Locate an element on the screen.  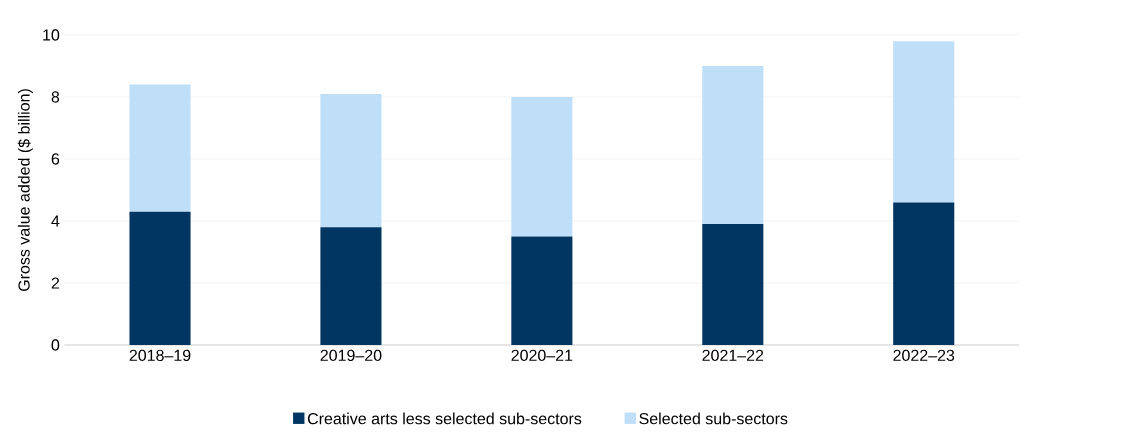
legend-label: Creative arts less selected sub-sectors is located at coordinates (444, 418).